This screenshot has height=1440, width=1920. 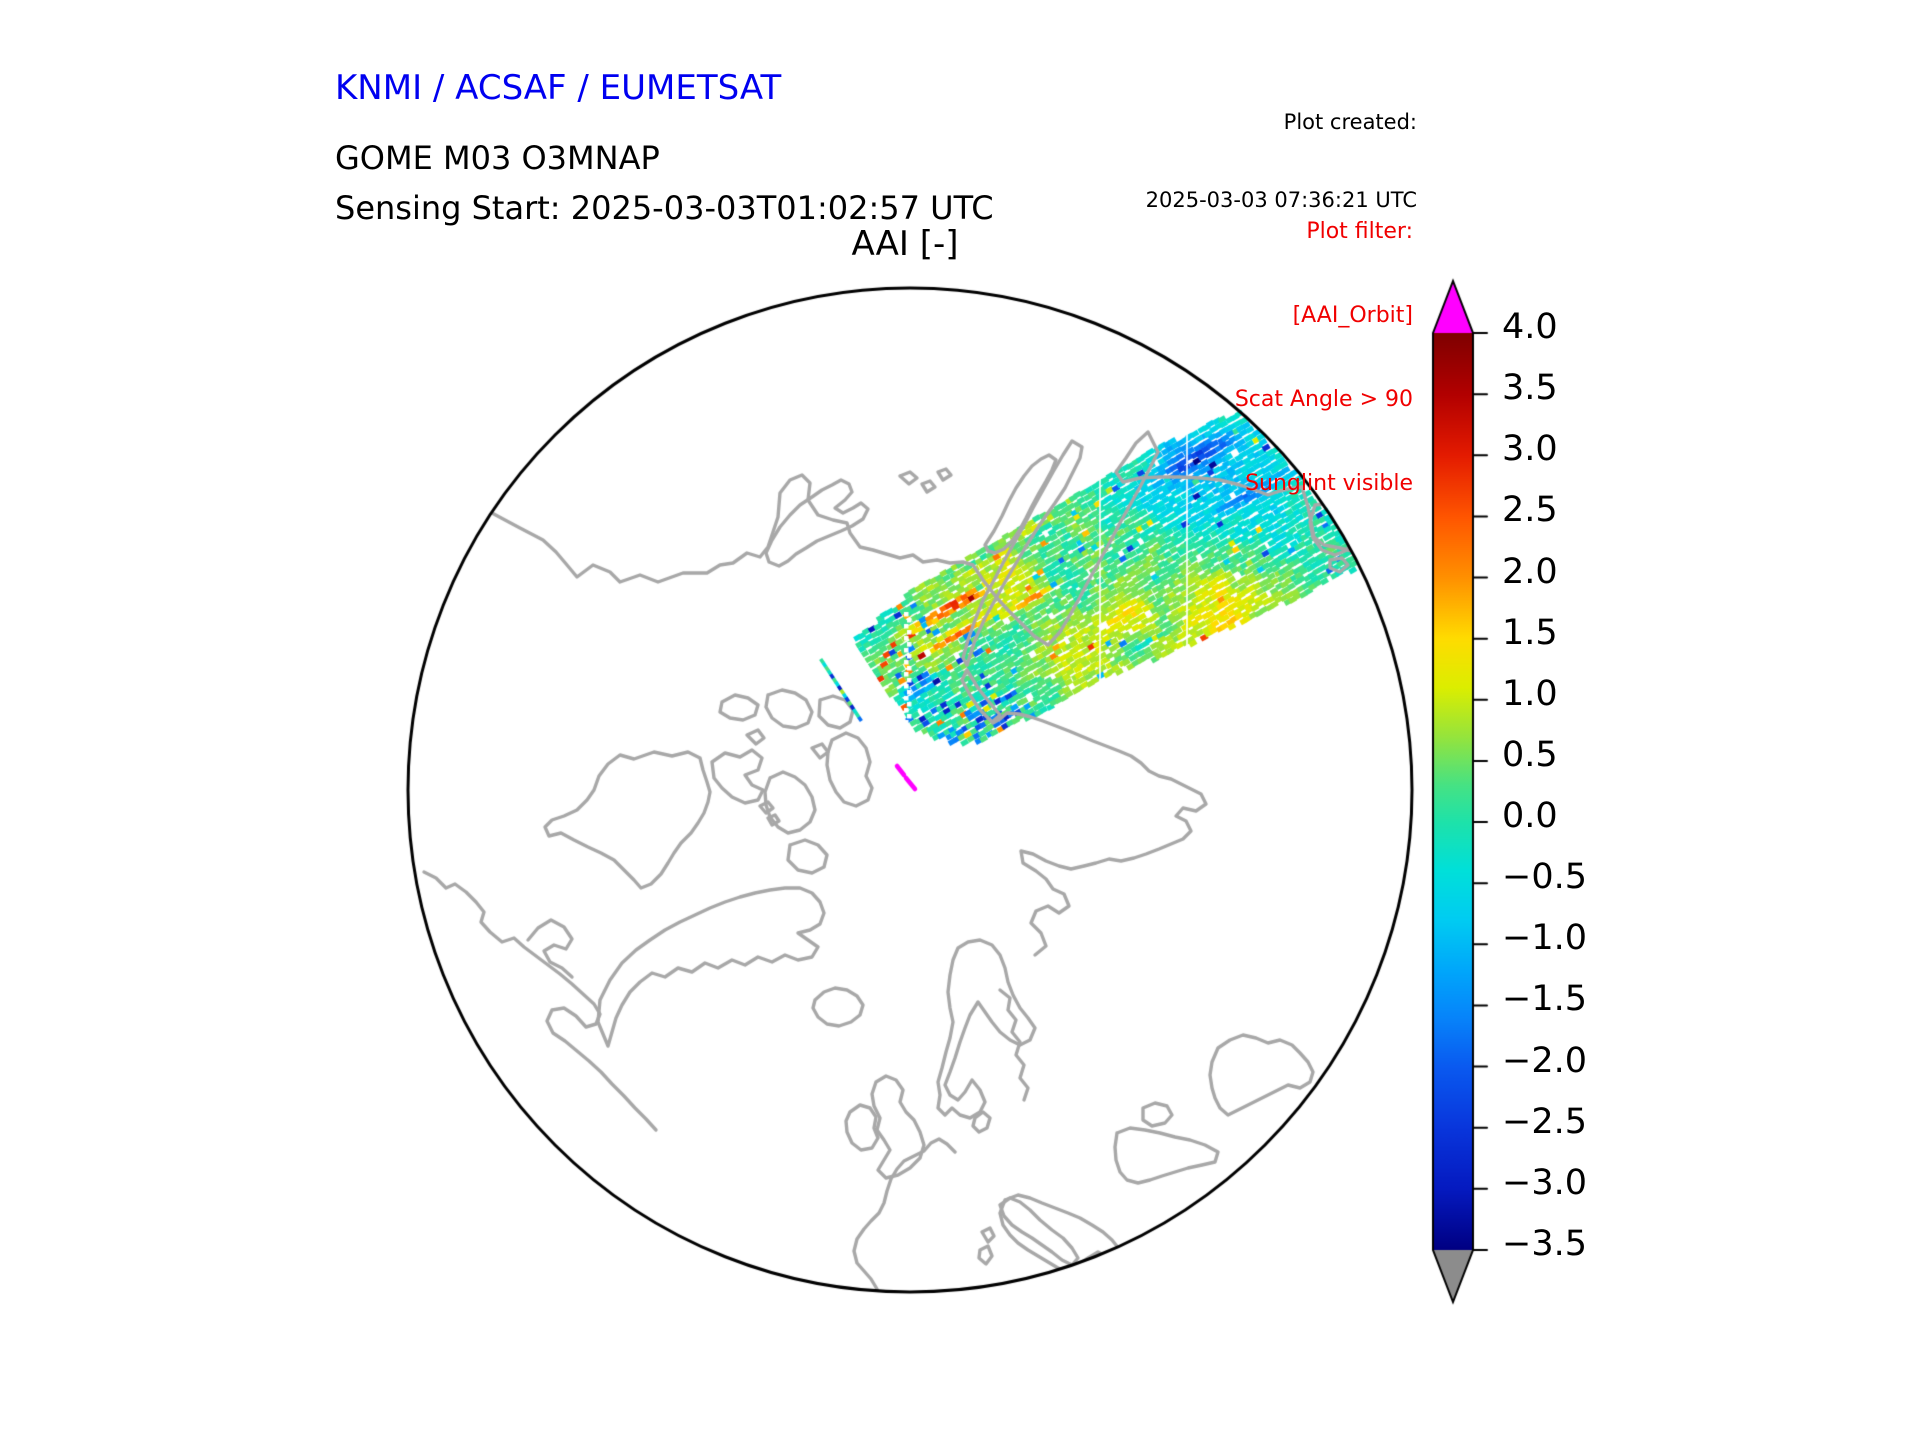 What do you see at coordinates (1530, 388) in the screenshot?
I see `colorbar-tick-label: 3.5` at bounding box center [1530, 388].